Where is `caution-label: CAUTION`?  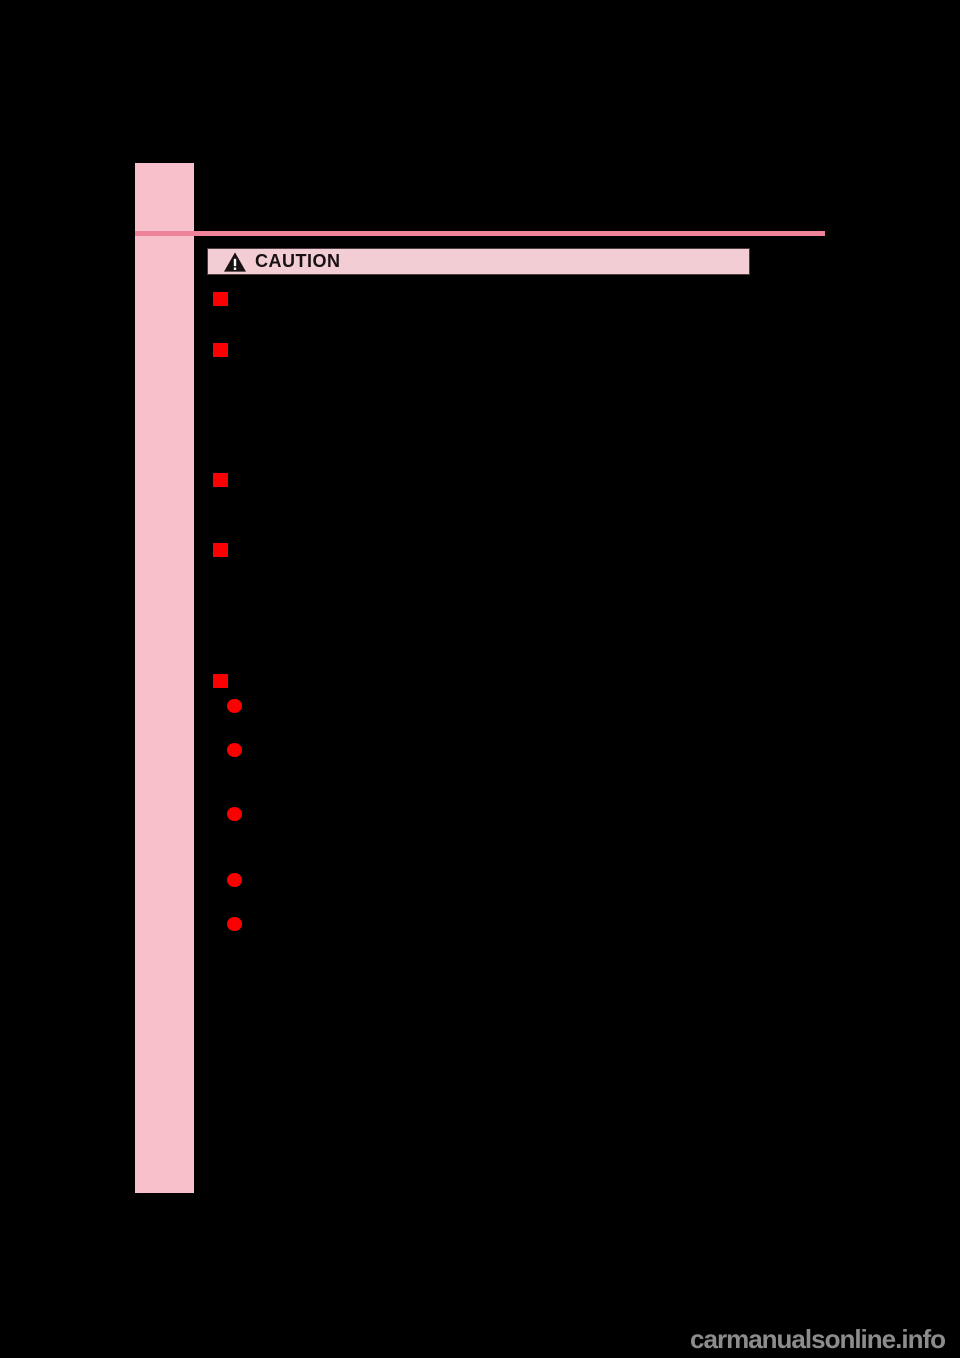 caution-label: CAUTION is located at coordinates (298, 261).